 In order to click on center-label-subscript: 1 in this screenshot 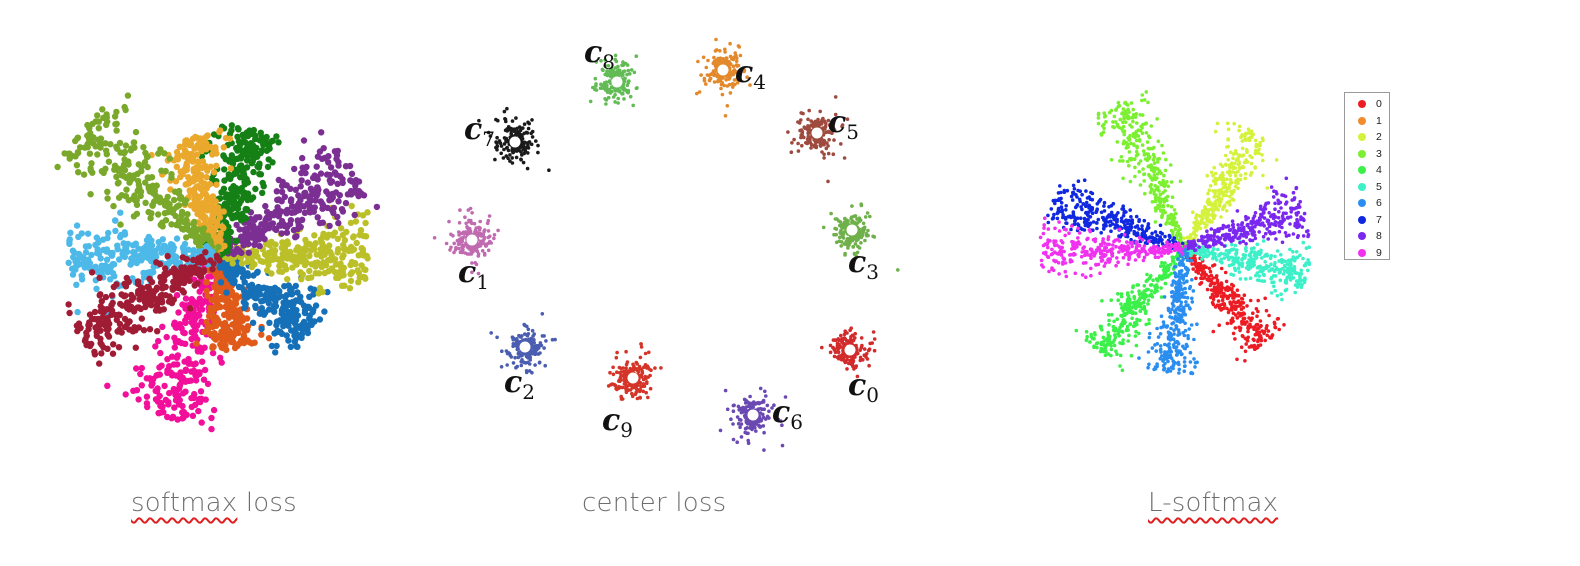, I will do `click(482, 282)`.